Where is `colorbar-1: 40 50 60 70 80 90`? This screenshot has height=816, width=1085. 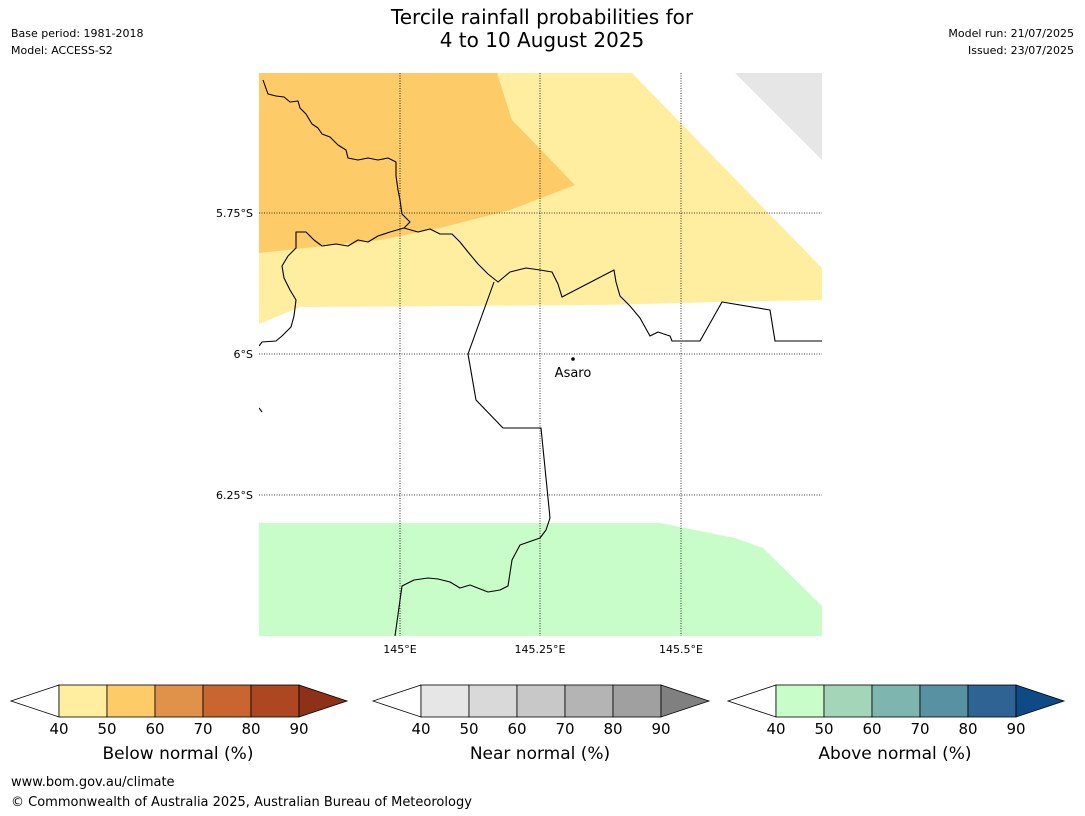
colorbar-1: 40 50 60 70 80 90 is located at coordinates (541, 711).